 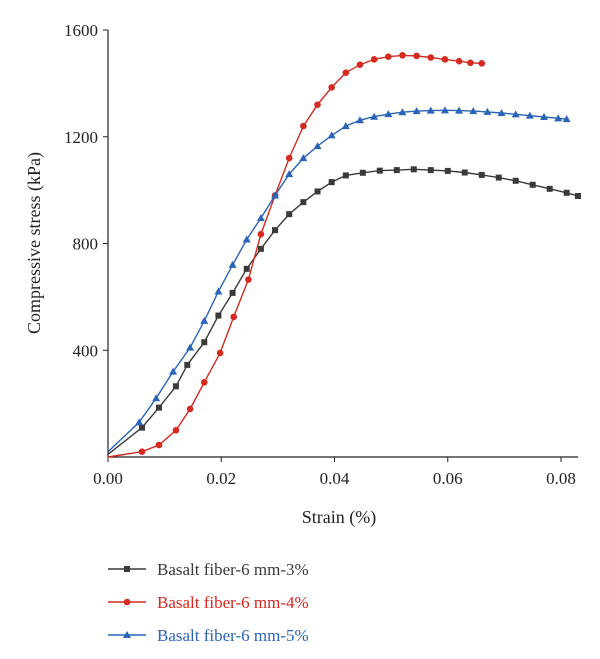 What do you see at coordinates (86, 190) in the screenshot?
I see `y-ticks: 400 800 1200 1600` at bounding box center [86, 190].